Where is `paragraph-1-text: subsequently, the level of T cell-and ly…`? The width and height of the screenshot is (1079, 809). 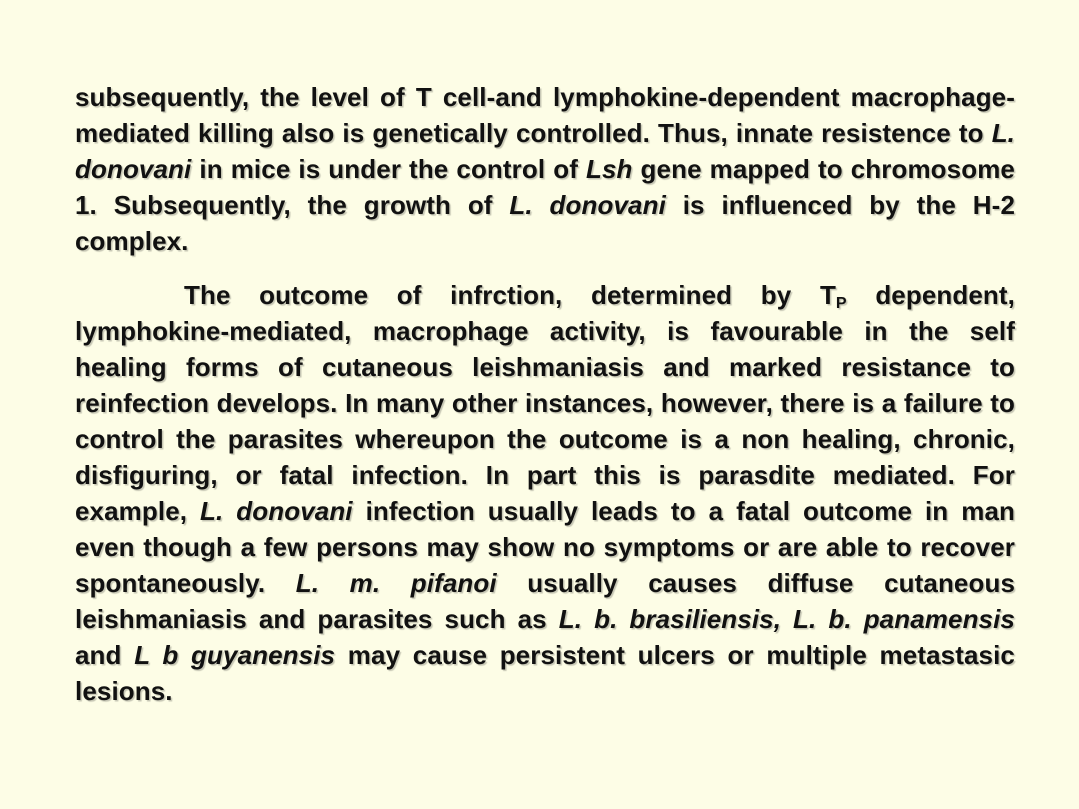 paragraph-1-text: subsequently, the level of T cell-and ly… is located at coordinates (545, 115).